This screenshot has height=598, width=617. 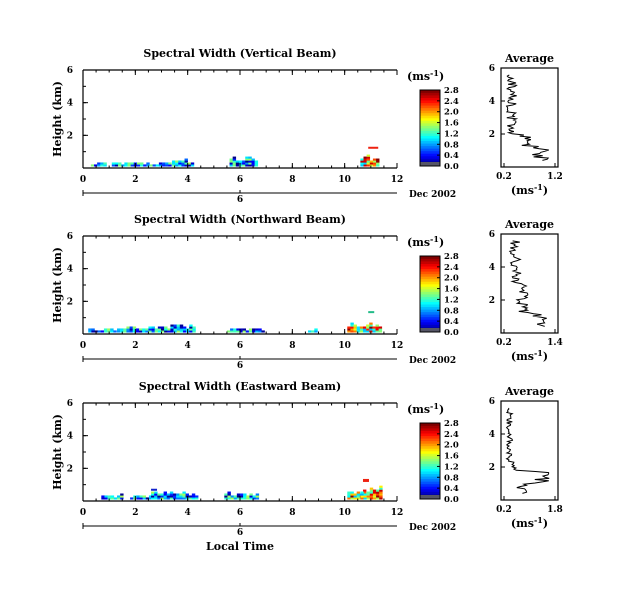 I want to click on colorbar-tick-label: 1.2, so click(x=451, y=467).